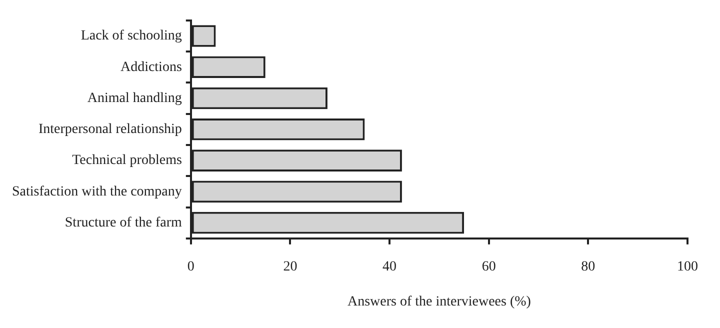  I want to click on y-tick-label: Lack of schooling, so click(131, 36).